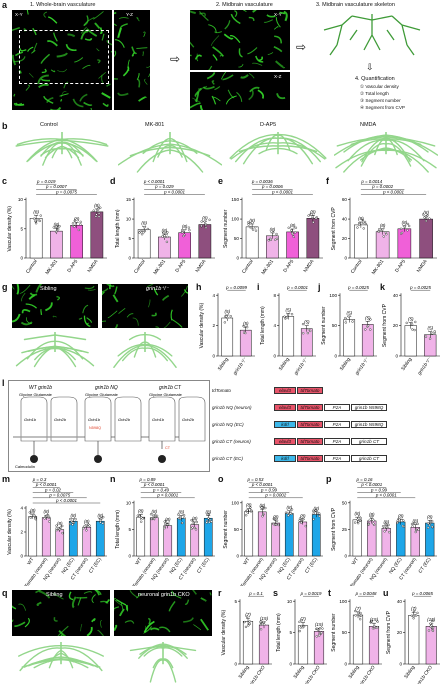 Image resolution: width=444 pixels, height=685 pixels. What do you see at coordinates (303, 619) in the screenshot?
I see `n-label: (7)` at bounding box center [303, 619].